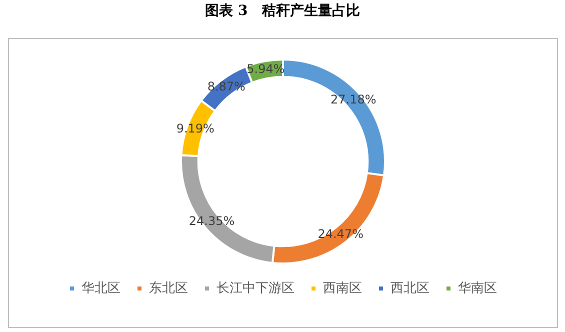 Image resolution: width=565 pixels, height=332 pixels. I want to click on legend-label: 西南区, so click(342, 288).